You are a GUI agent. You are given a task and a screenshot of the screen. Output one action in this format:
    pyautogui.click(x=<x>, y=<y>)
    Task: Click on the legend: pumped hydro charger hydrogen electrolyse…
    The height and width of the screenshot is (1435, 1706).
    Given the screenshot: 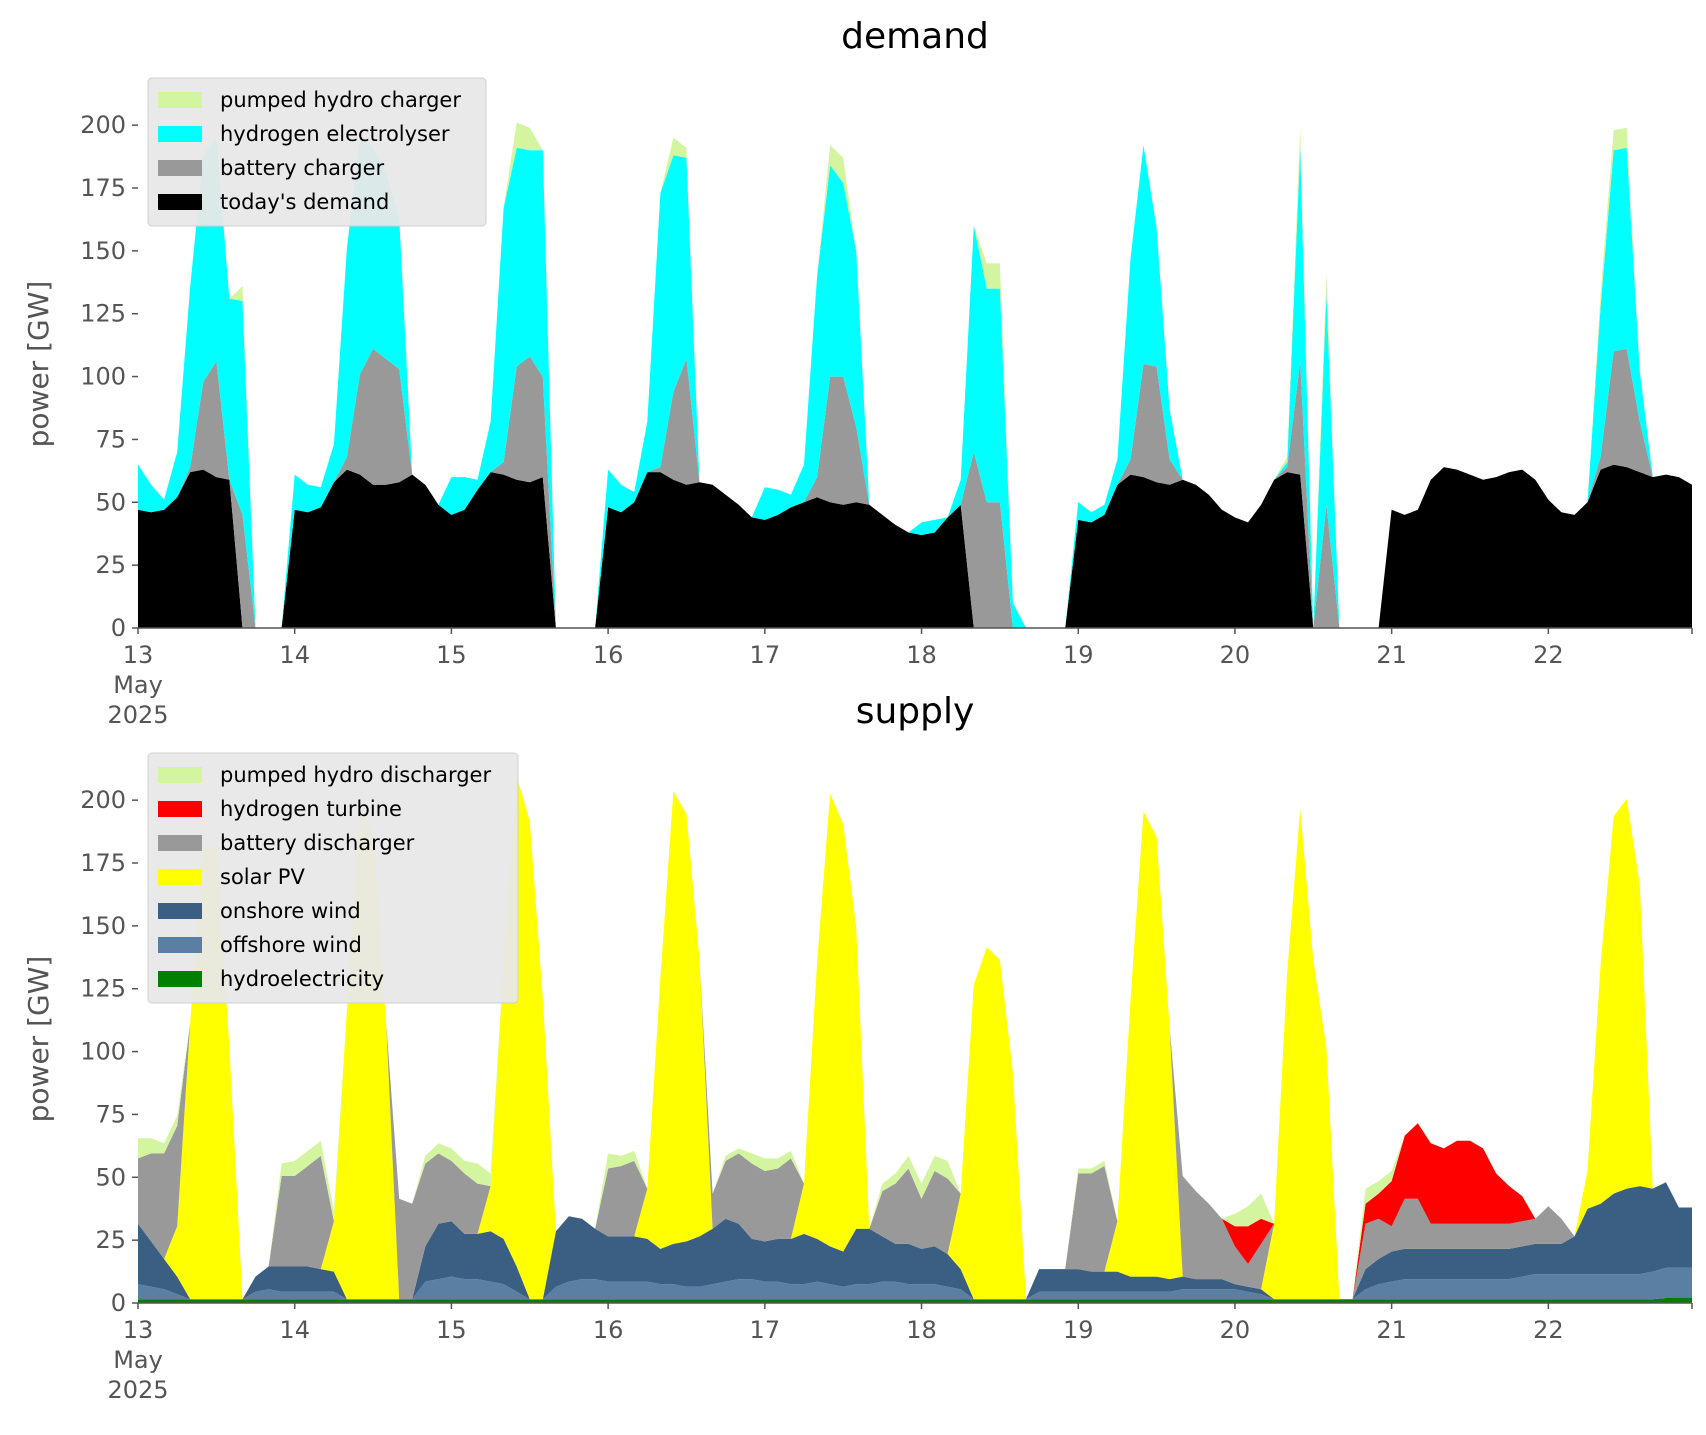 What is the action you would take?
    pyautogui.click(x=317, y=152)
    